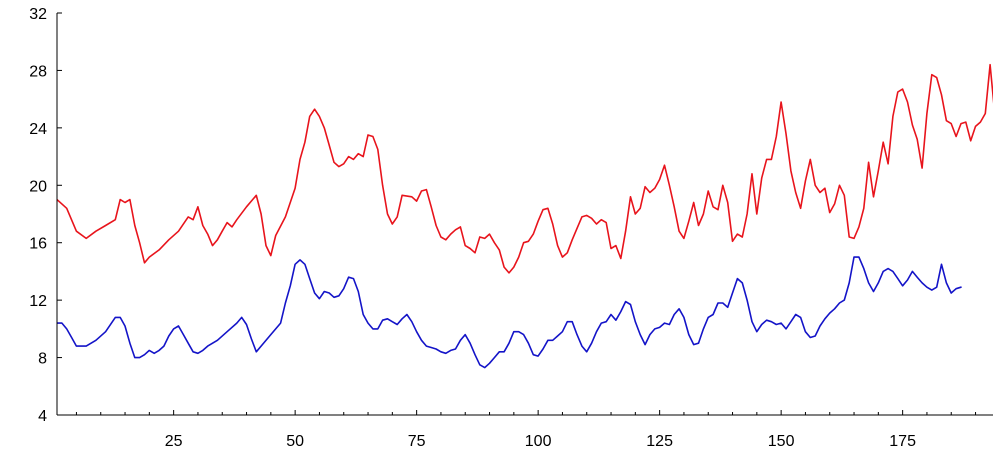  I want to click on x-tick-label: 175, so click(902, 441).